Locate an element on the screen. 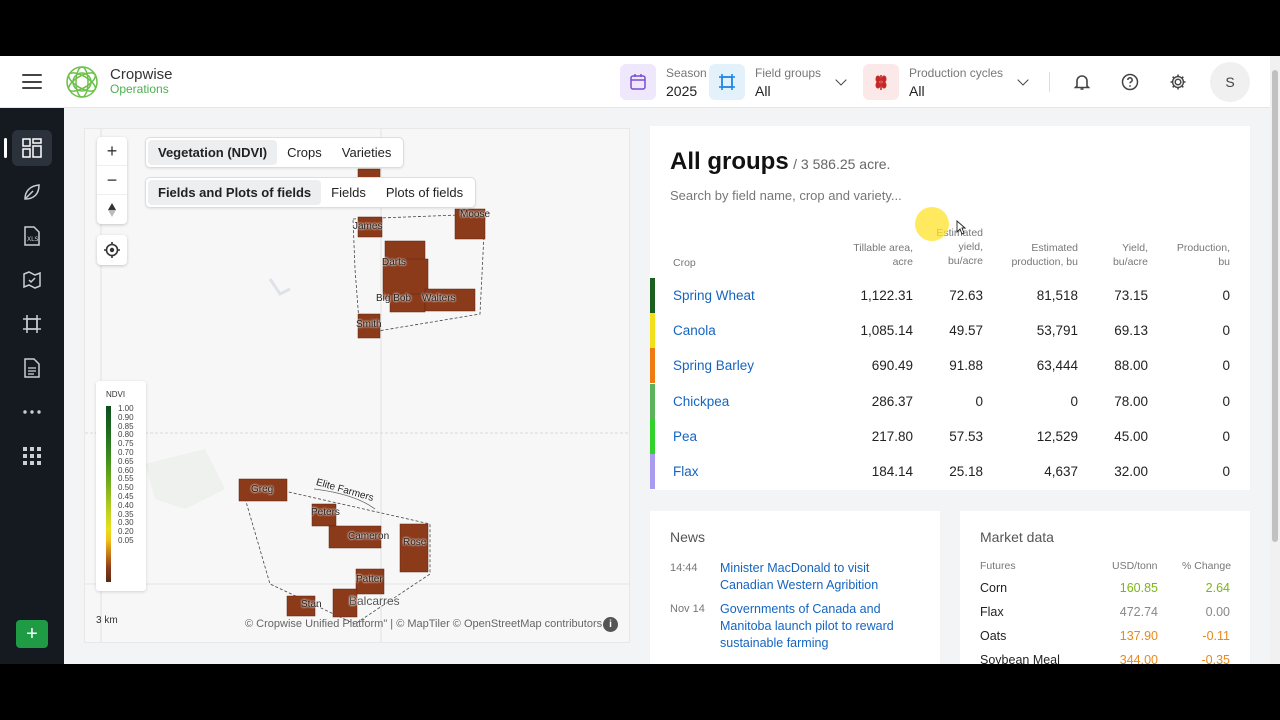 Image resolution: width=1280 pixels, height=720 pixels. avatar: S is located at coordinates (1230, 82).